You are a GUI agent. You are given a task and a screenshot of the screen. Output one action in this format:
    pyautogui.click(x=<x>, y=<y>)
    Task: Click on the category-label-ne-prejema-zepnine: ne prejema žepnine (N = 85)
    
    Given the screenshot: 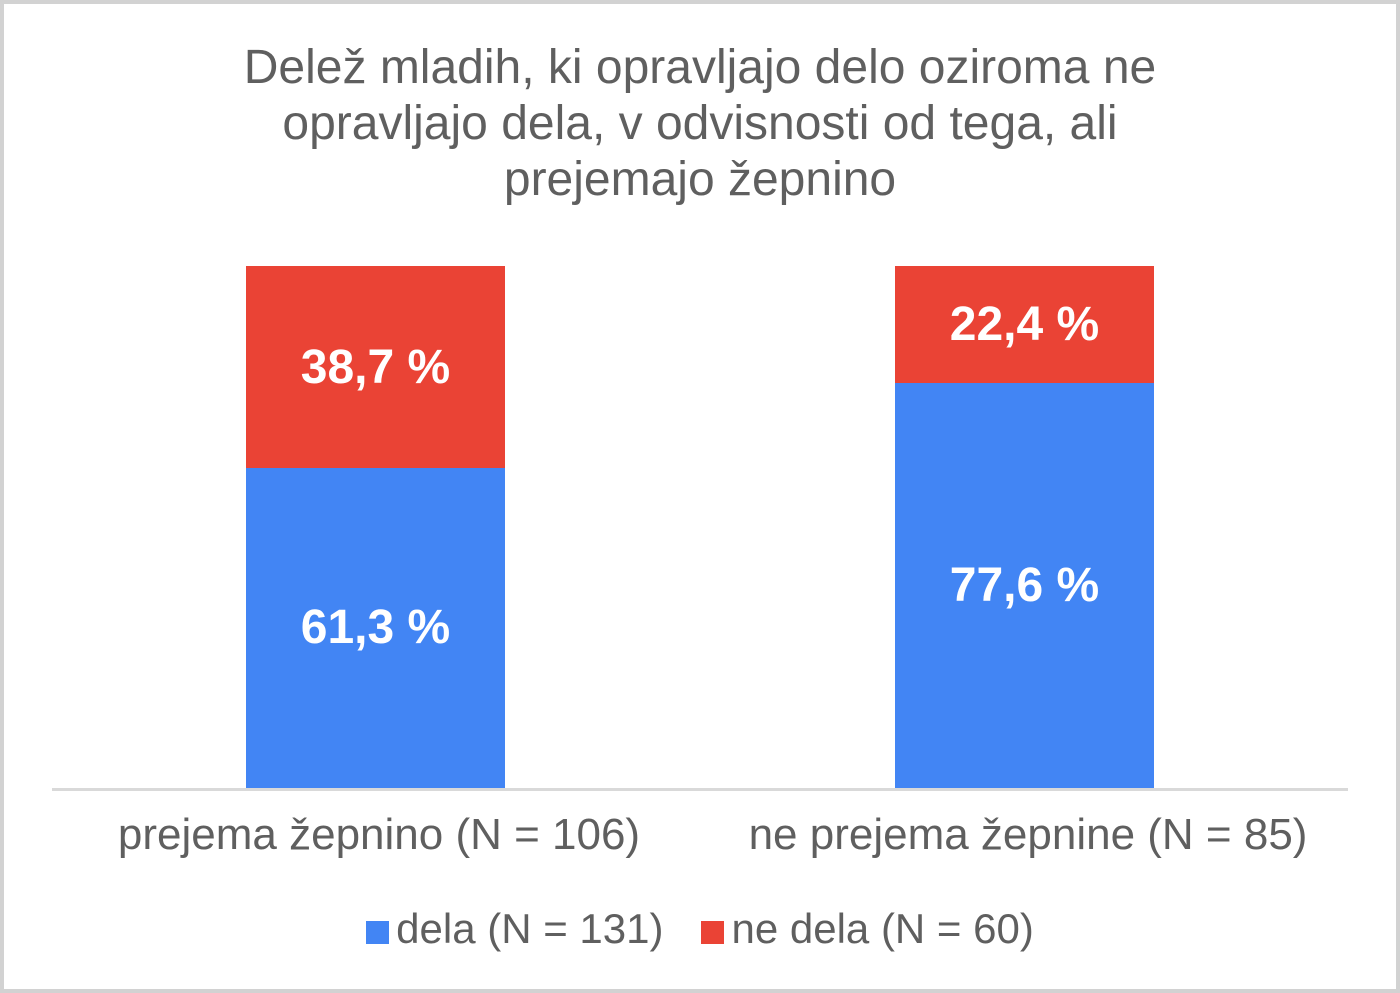 What is the action you would take?
    pyautogui.click(x=1028, y=834)
    